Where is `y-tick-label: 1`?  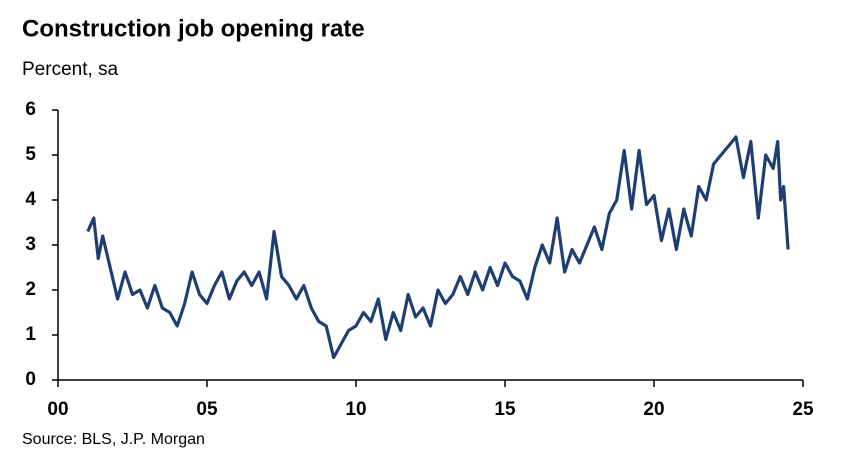 y-tick-label: 1 is located at coordinates (30, 334).